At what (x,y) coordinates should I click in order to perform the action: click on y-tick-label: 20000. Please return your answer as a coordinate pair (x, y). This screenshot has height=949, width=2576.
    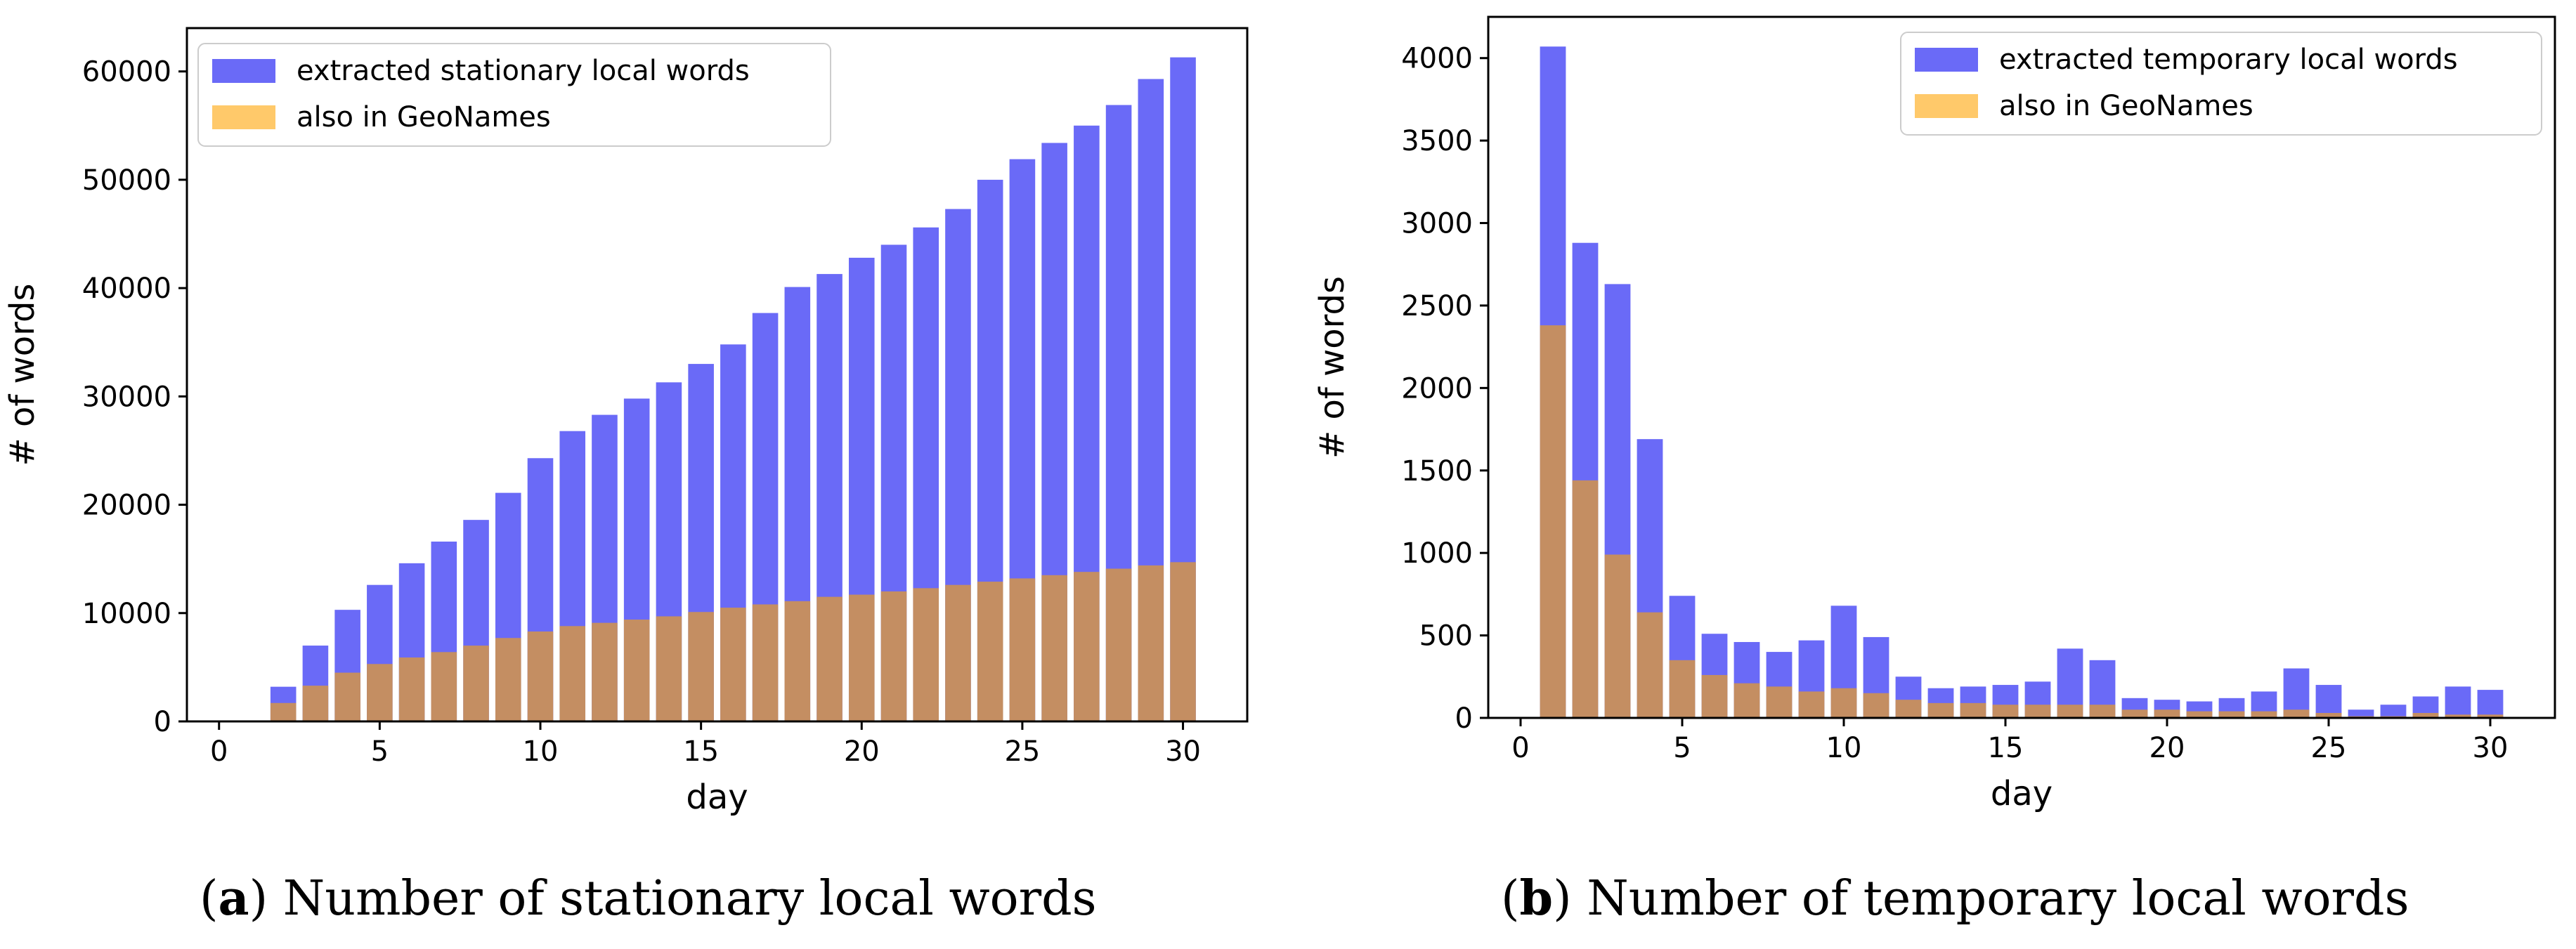
    Looking at the image, I should click on (126, 506).